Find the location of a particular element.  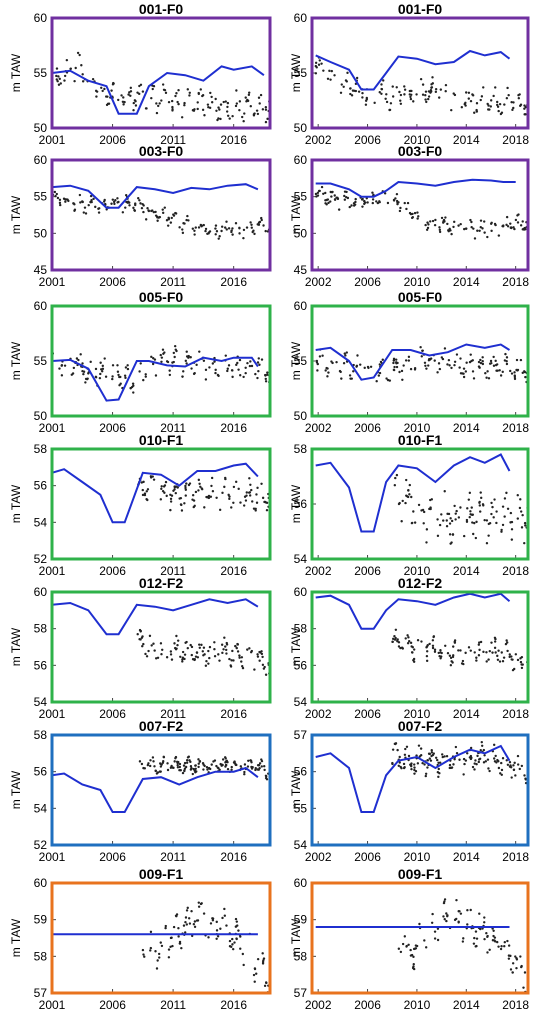

y-axis-label: m TAW is located at coordinates (16, 646).